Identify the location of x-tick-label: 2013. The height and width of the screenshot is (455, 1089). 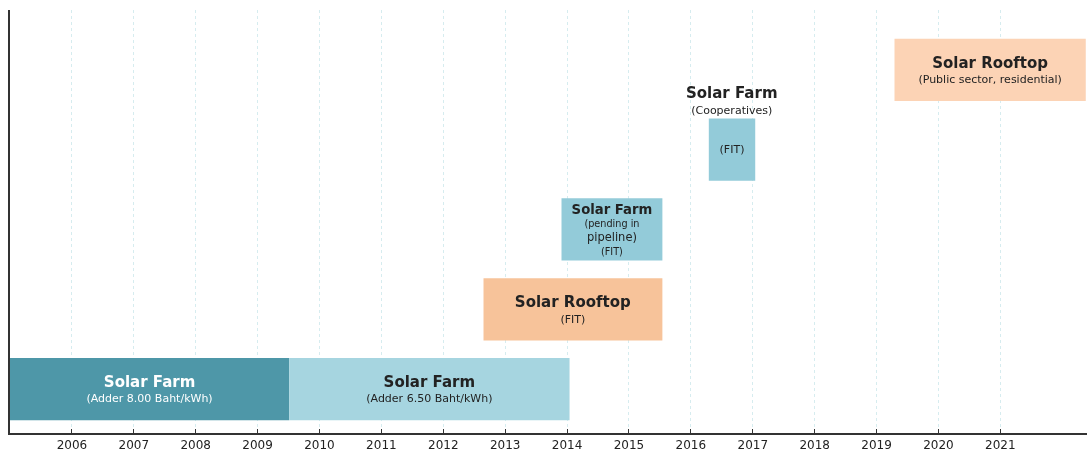
(505, 445).